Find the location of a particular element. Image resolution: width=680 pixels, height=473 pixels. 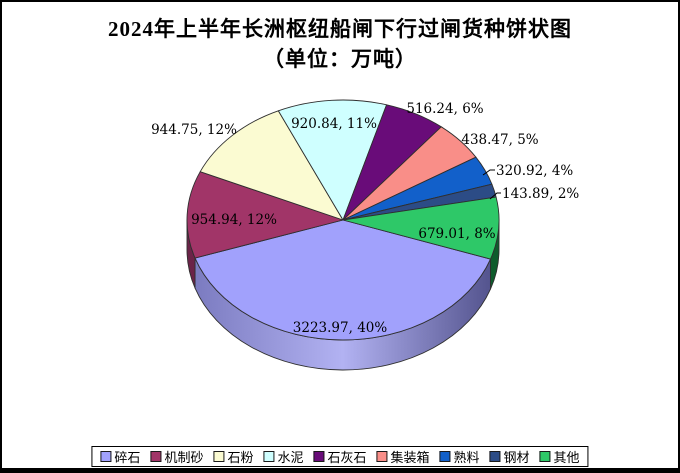

legend-swatch-集装箱 is located at coordinates (382, 456).